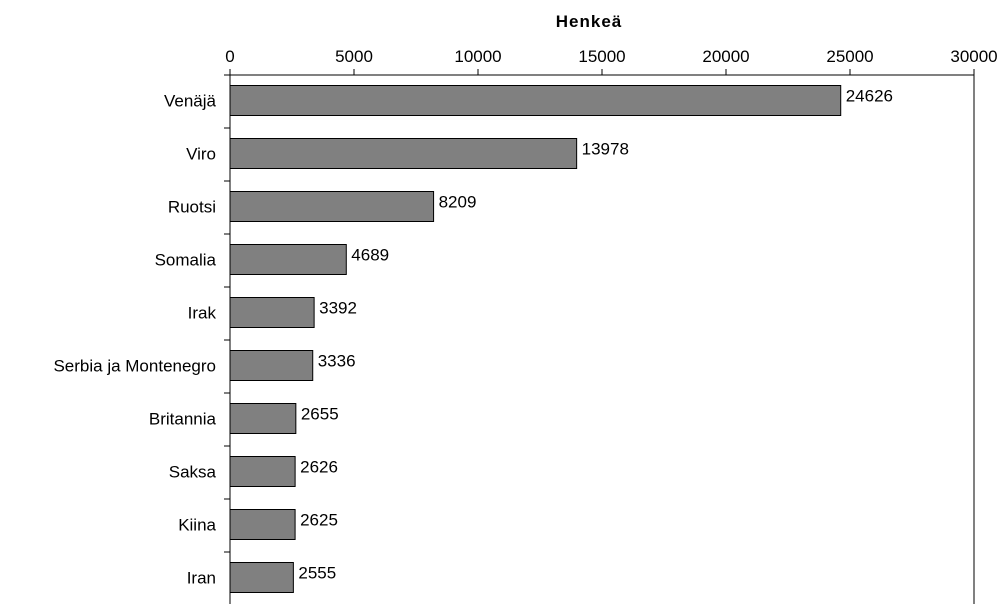 The height and width of the screenshot is (604, 1008). I want to click on x-axis-title: Henkeä, so click(589, 21).